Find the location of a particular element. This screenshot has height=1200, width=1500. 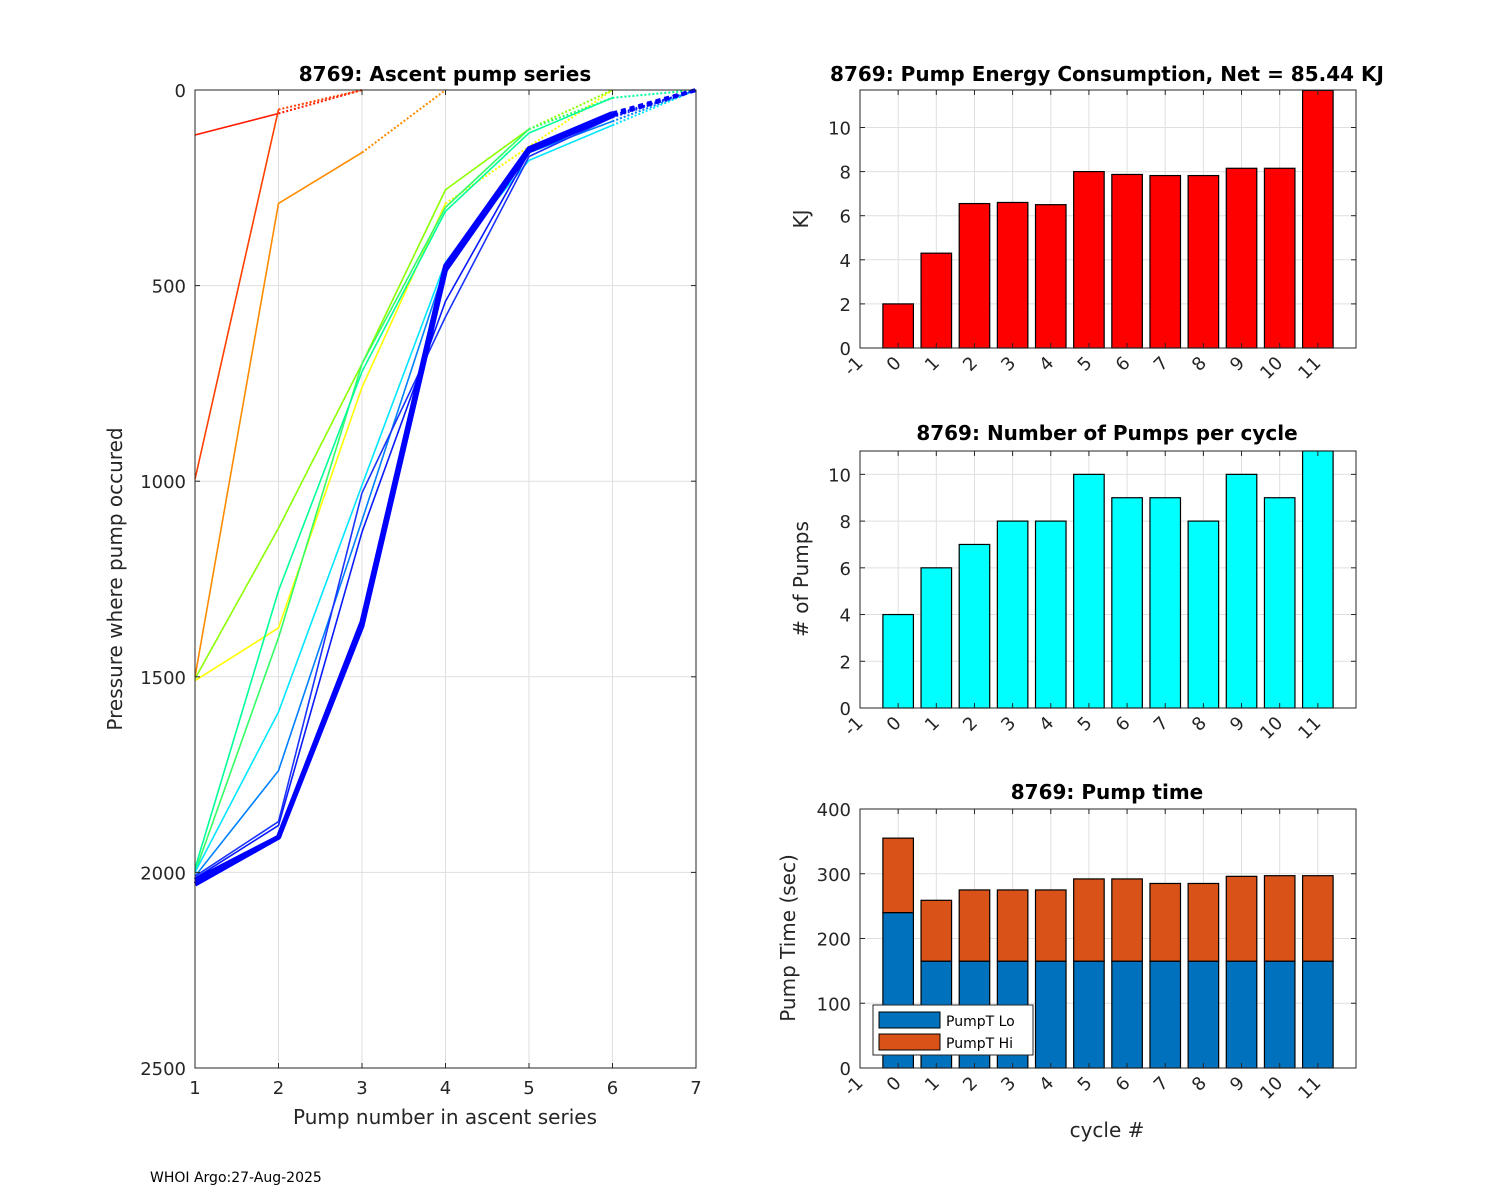

pumptime-x-tick-label: 5 is located at coordinates (1085, 1084).